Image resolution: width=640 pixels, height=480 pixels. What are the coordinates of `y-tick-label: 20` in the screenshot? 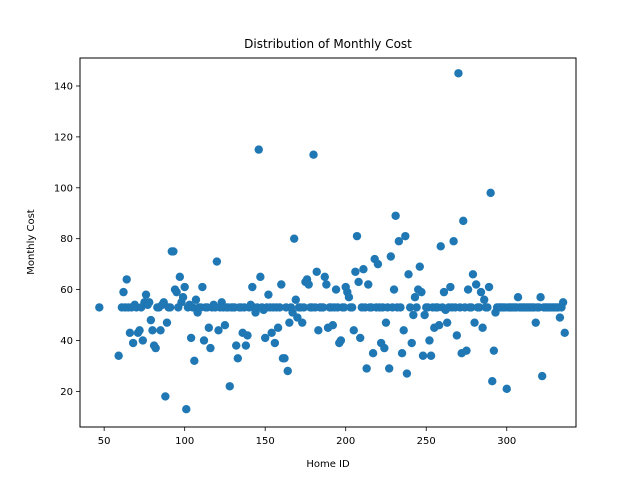 It's located at (66, 392).